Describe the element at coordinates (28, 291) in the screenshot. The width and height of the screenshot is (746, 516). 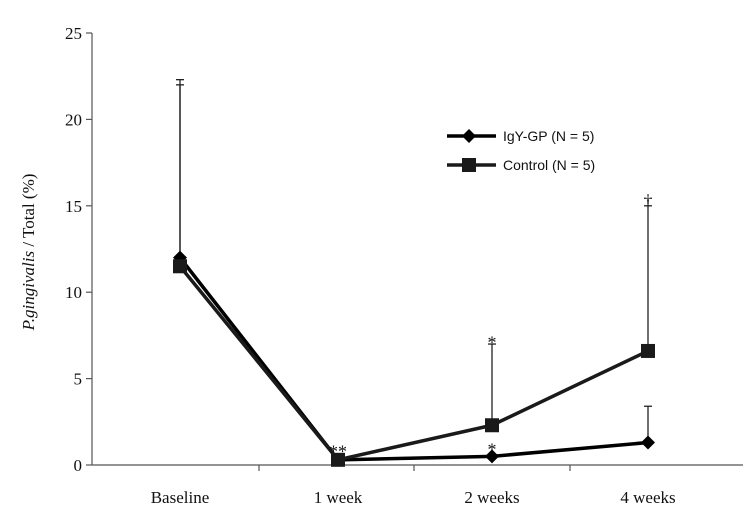
I see `y-axis-label-italic: P.gingivalis` at that location.